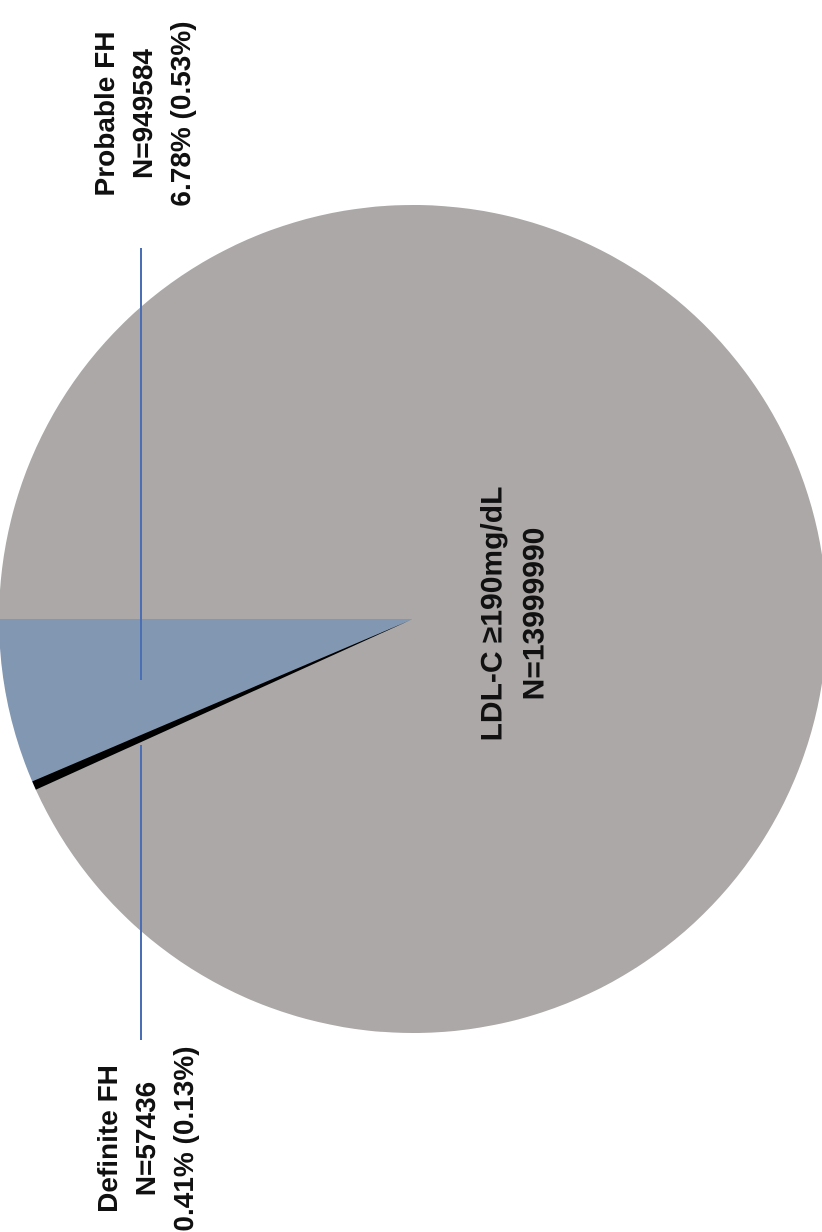 The image size is (822, 1232). What do you see at coordinates (183, 1138) in the screenshot?
I see `label-definite-fh-line-3: 0.41% (0.13%)` at bounding box center [183, 1138].